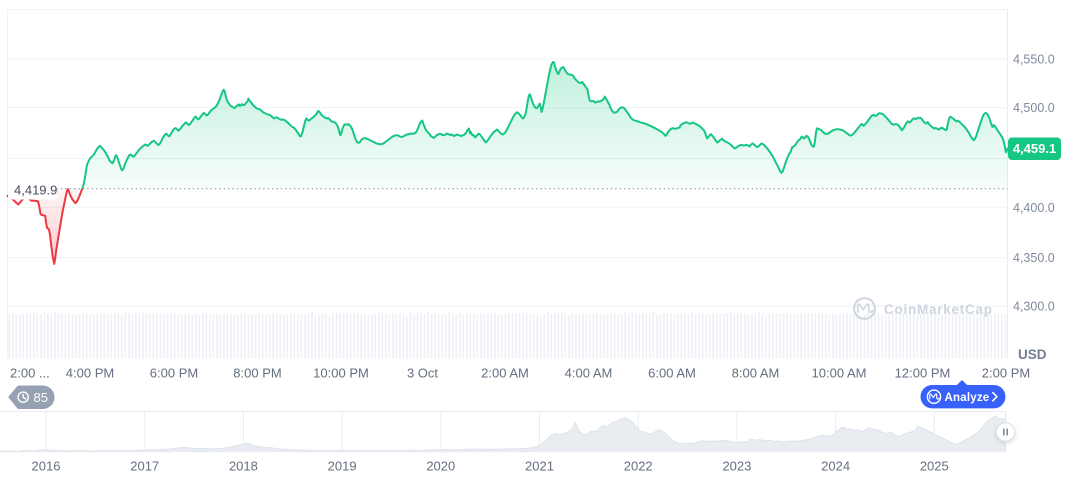 The width and height of the screenshot is (1072, 482). I want to click on svg-text: 2018, so click(243, 466).